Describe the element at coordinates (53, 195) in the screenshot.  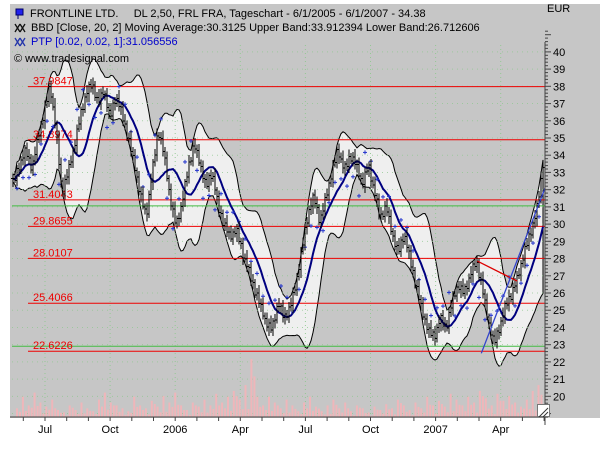
I see `price-level-label: 31.4043` at that location.